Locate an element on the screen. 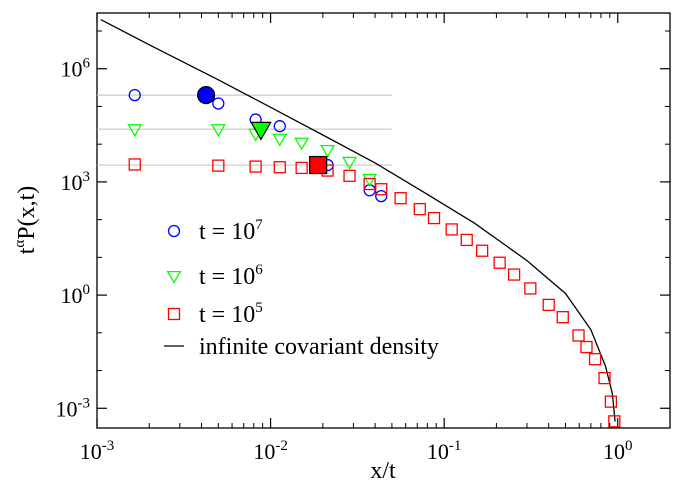 The height and width of the screenshot is (485, 684). y-tick-label: 10⁰ is located at coordinates (76, 295).